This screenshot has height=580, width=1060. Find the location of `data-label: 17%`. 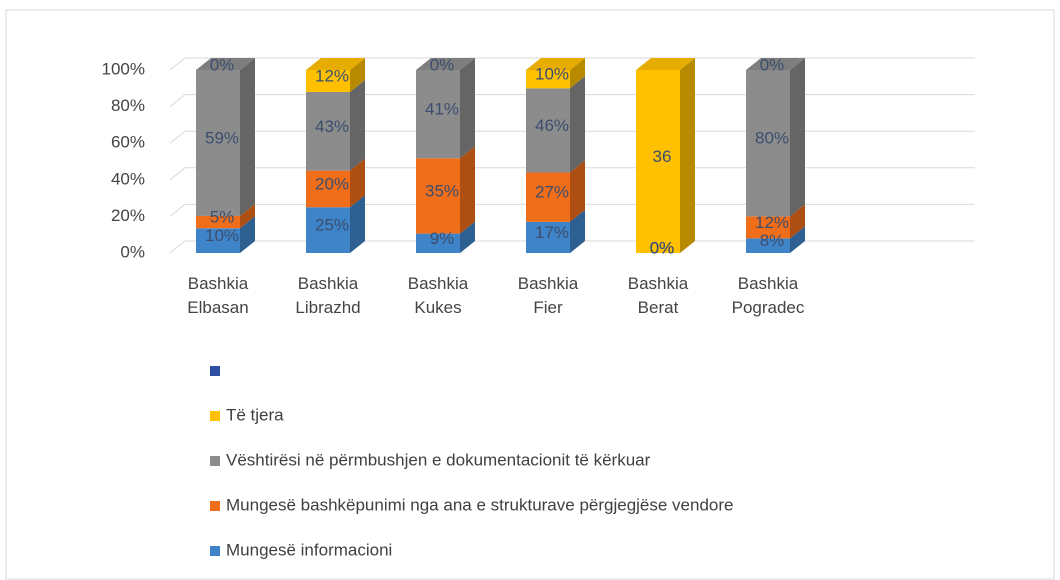

data-label: 17% is located at coordinates (552, 232).